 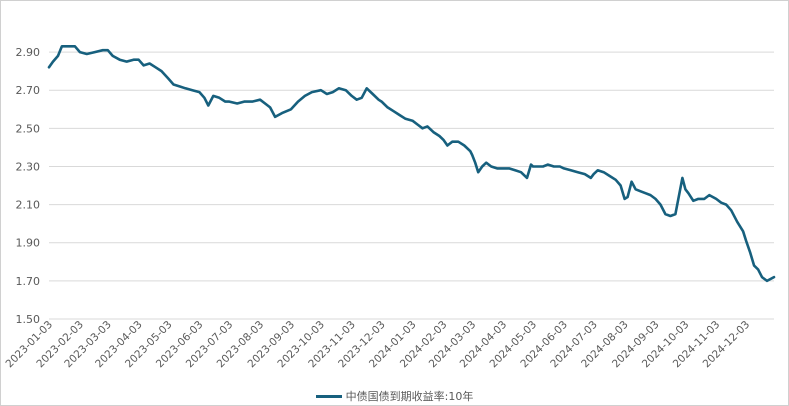 What do you see at coordinates (328, 396) in the screenshot?
I see `legend-swatch` at bounding box center [328, 396].